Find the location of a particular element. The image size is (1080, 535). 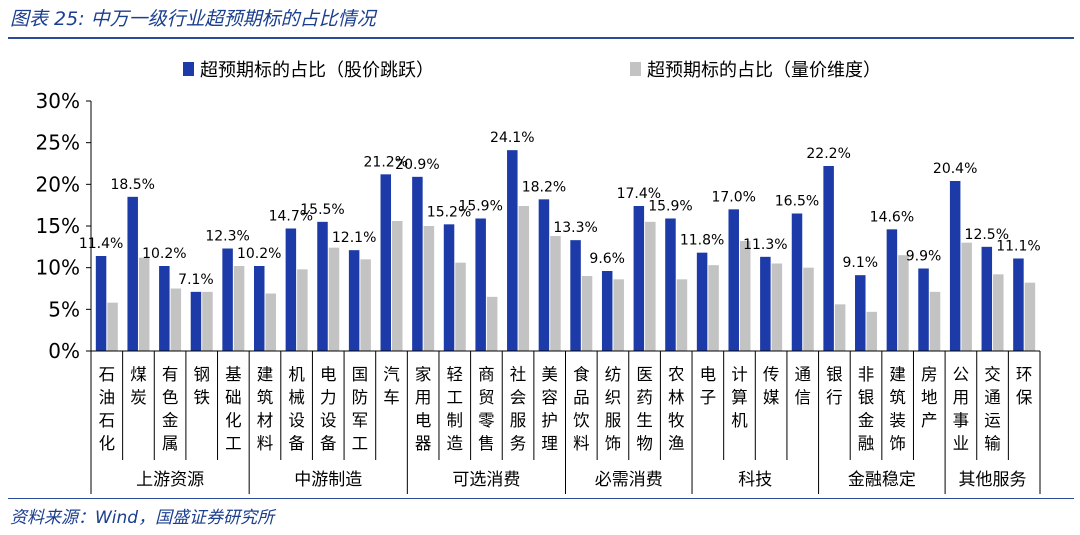

category-label: 轻工制造 is located at coordinates (455, 409).